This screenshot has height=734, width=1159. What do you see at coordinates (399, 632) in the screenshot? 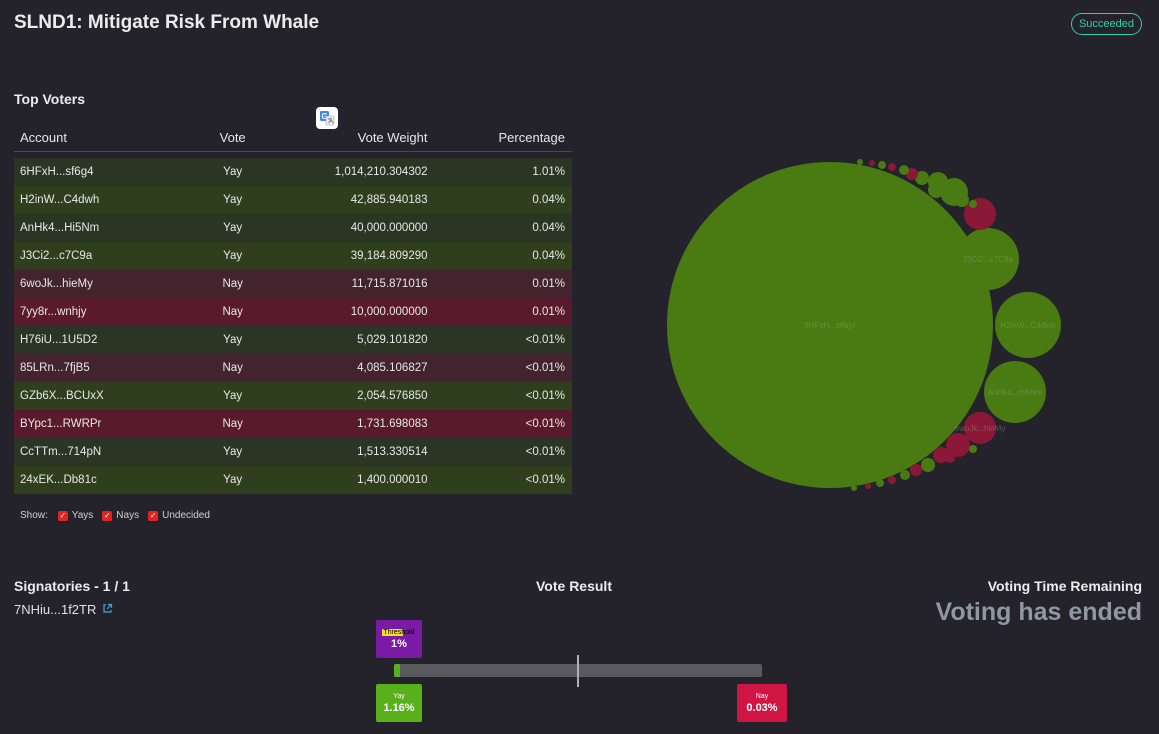
I see `threshold-label: Threshold` at bounding box center [399, 632].